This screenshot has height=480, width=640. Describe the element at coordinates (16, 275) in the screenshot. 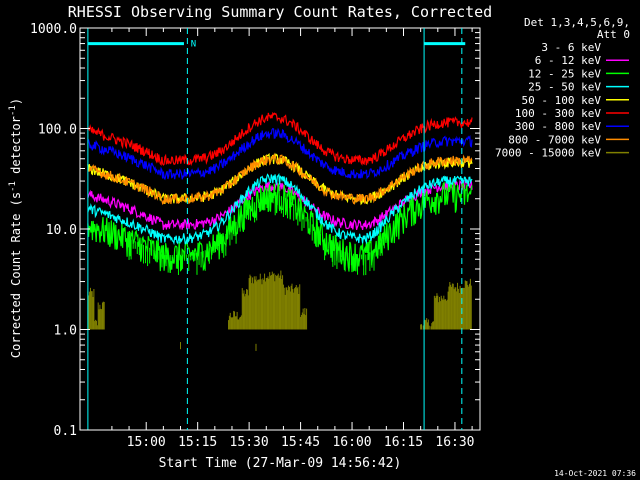

I see `y-axis-label-main: Corrected Count Rate (s` at that location.